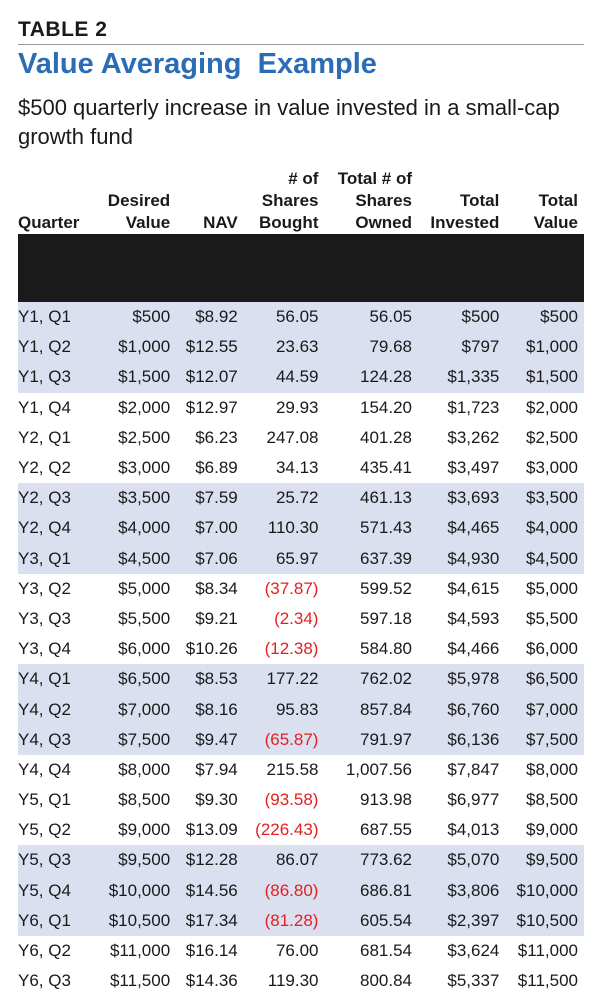  What do you see at coordinates (136, 377) in the screenshot?
I see `cell-desired: $1,500` at bounding box center [136, 377].